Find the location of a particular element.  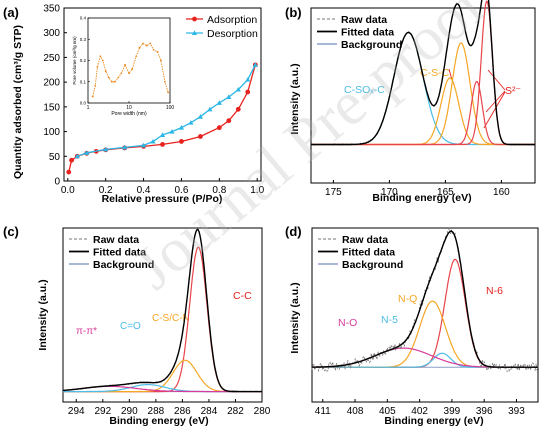

panel-a-xtick-label: 0.4 is located at coordinates (144, 190).